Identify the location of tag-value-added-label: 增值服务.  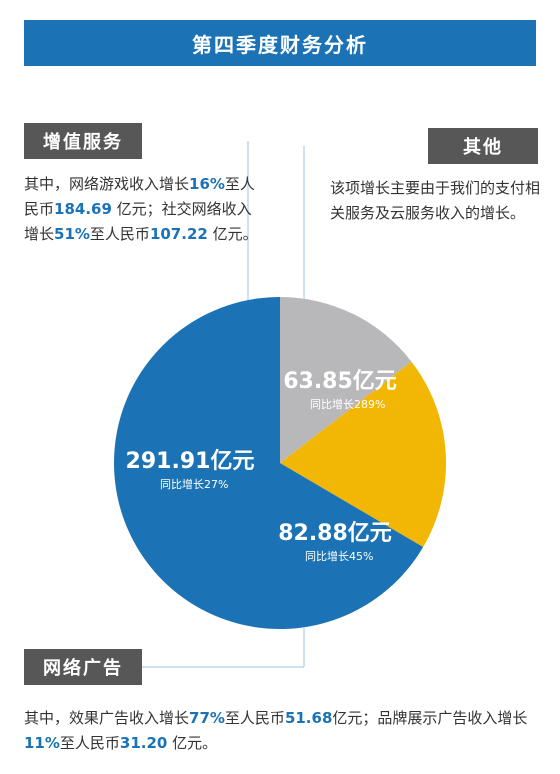
(83, 142).